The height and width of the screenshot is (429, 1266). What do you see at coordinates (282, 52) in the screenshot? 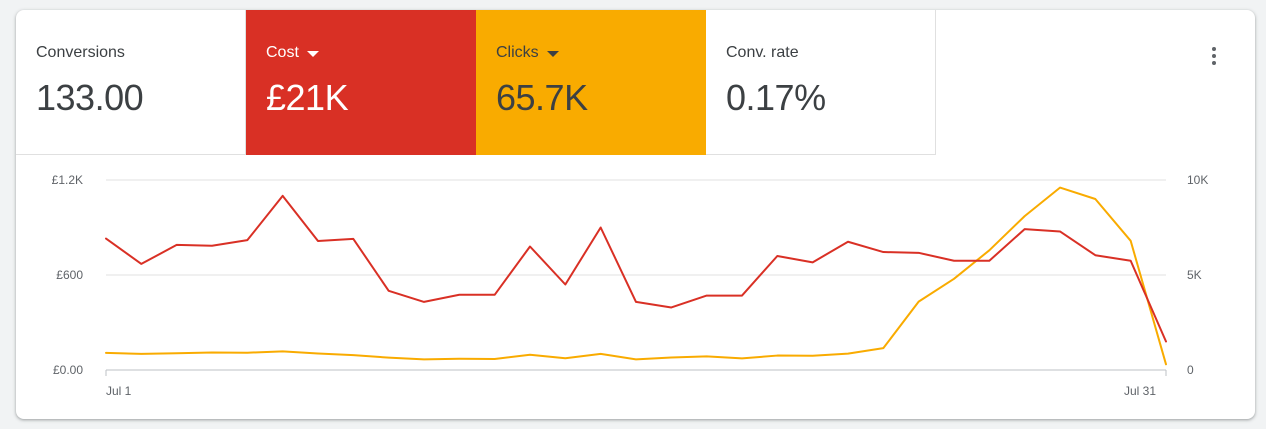
I see `metric-label: Cost` at bounding box center [282, 52].